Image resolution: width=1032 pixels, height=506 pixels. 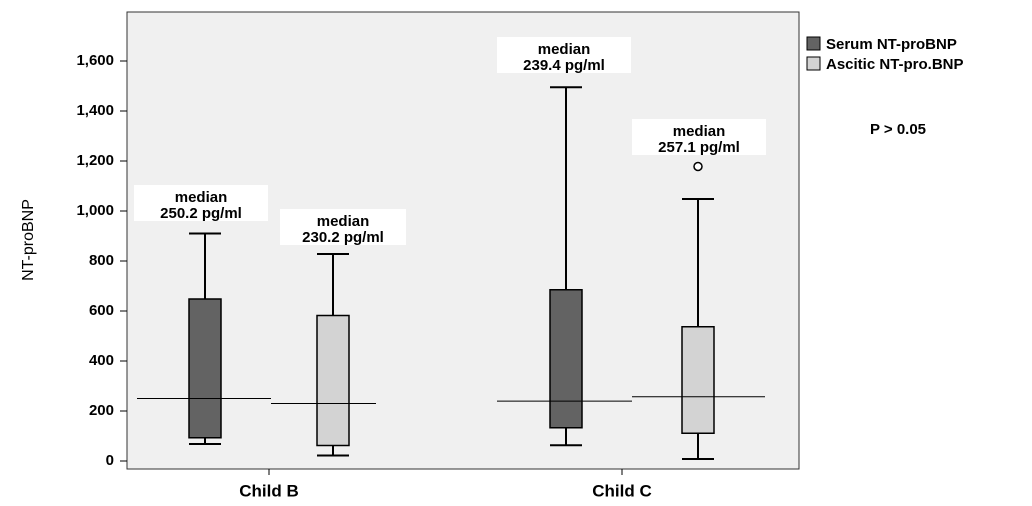 What do you see at coordinates (564, 266) in the screenshot?
I see `box-serum-child-c` at bounding box center [564, 266].